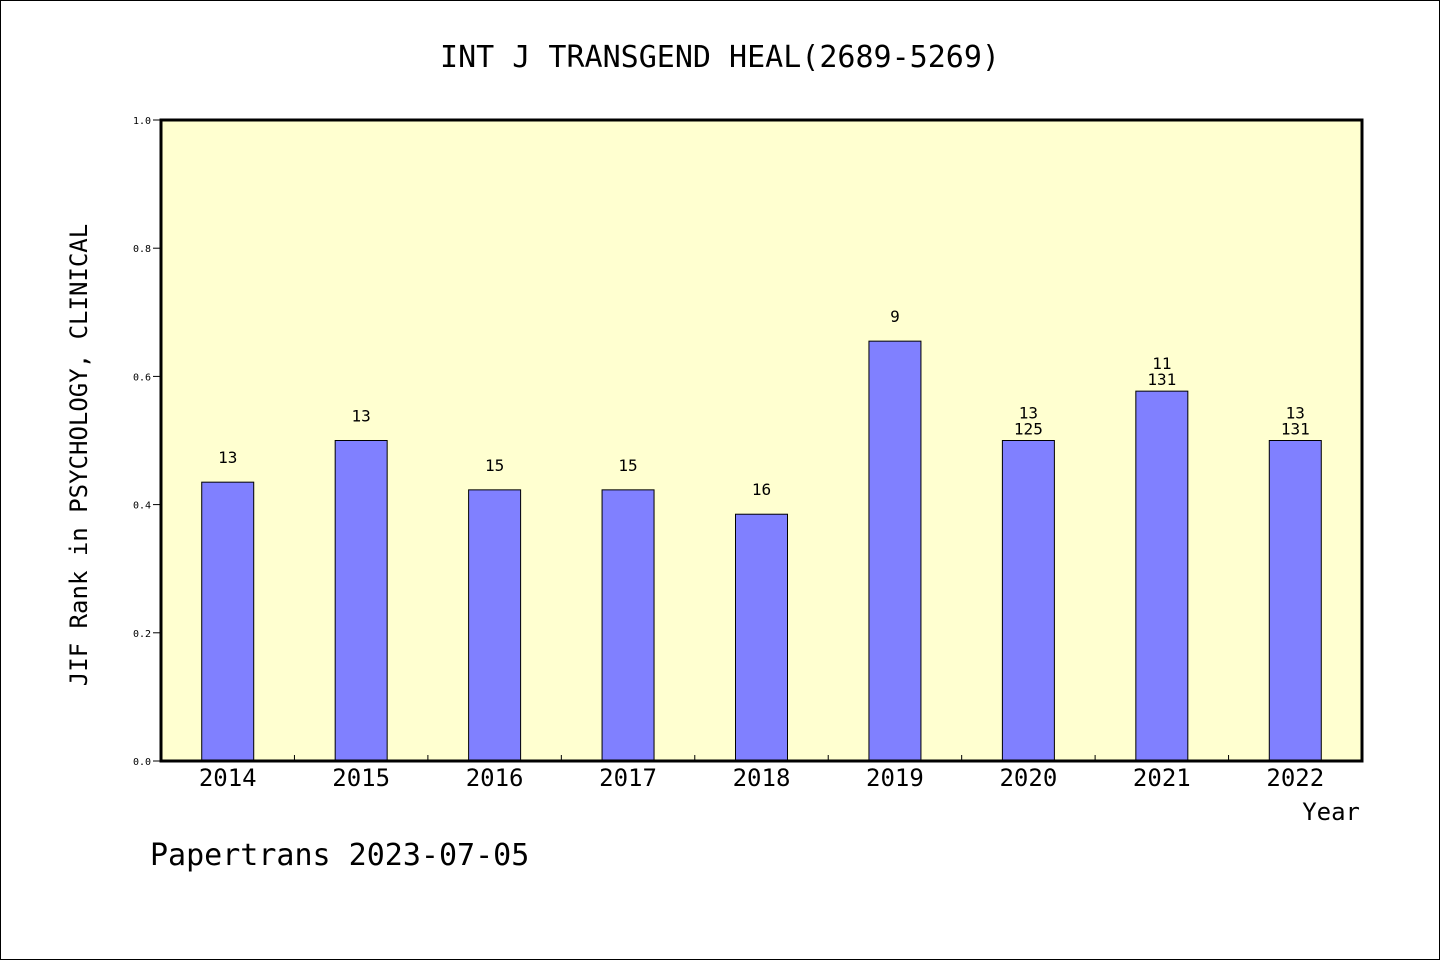  Describe the element at coordinates (142, 634) in the screenshot. I see `y-tick-label: 0.2` at that location.